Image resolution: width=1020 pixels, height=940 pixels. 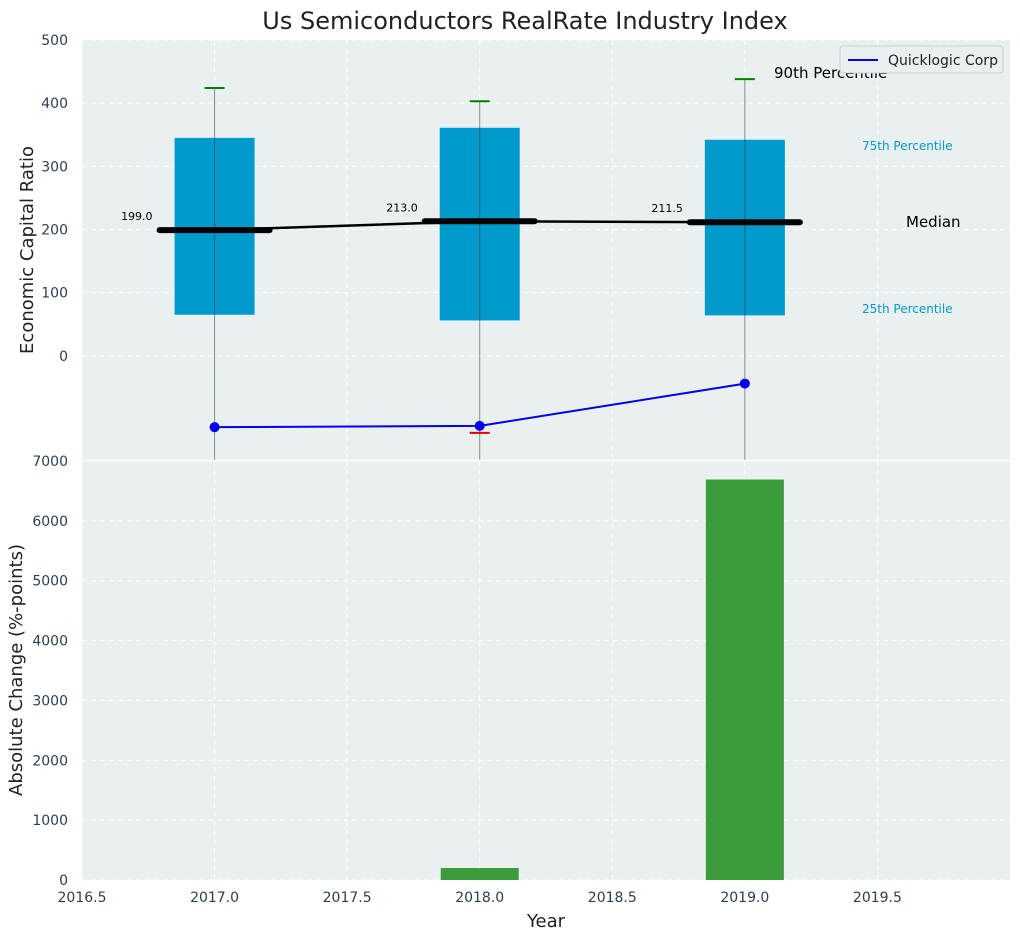 I want to click on bottom-y-axis-label: Absolute Change (%-points), so click(x=16, y=670).